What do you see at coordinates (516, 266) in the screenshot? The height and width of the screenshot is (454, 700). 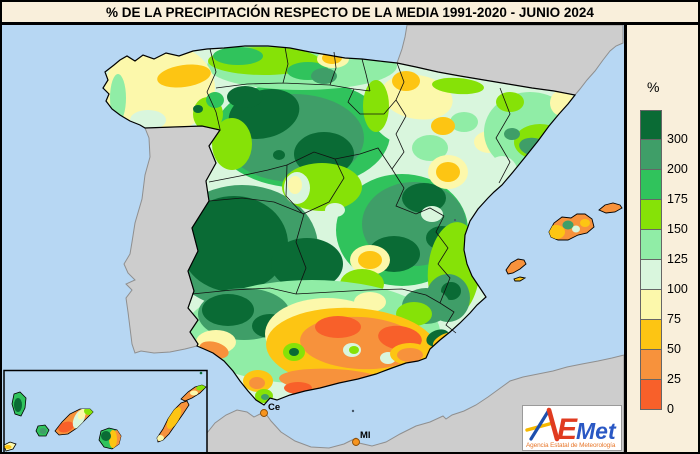 I see `ibiza-island` at bounding box center [516, 266].